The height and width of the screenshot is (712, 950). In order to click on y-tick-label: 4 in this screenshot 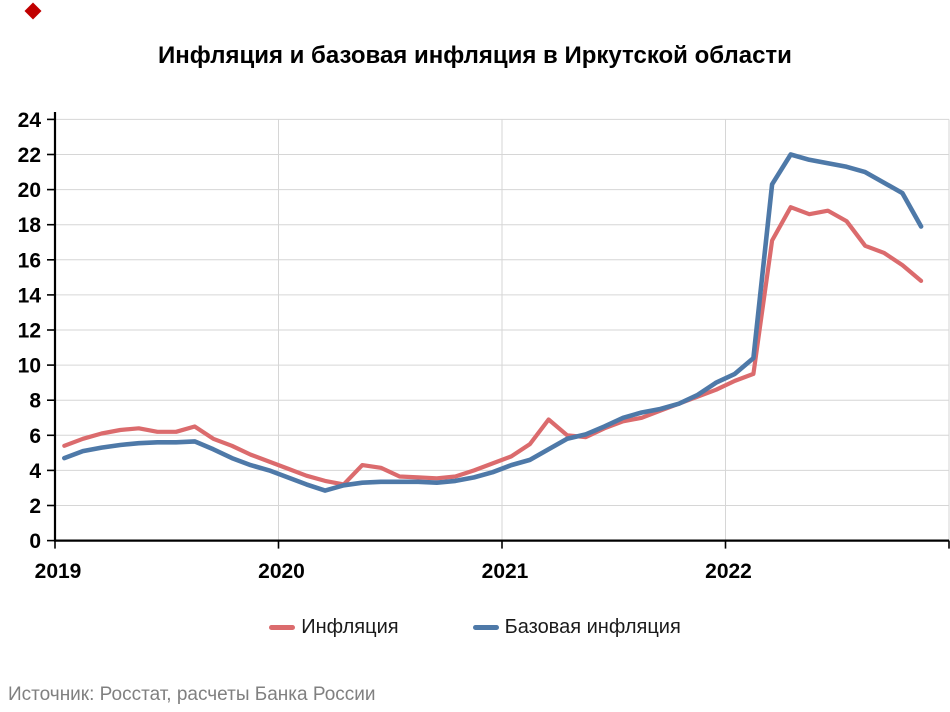, I will do `click(35, 471)`.